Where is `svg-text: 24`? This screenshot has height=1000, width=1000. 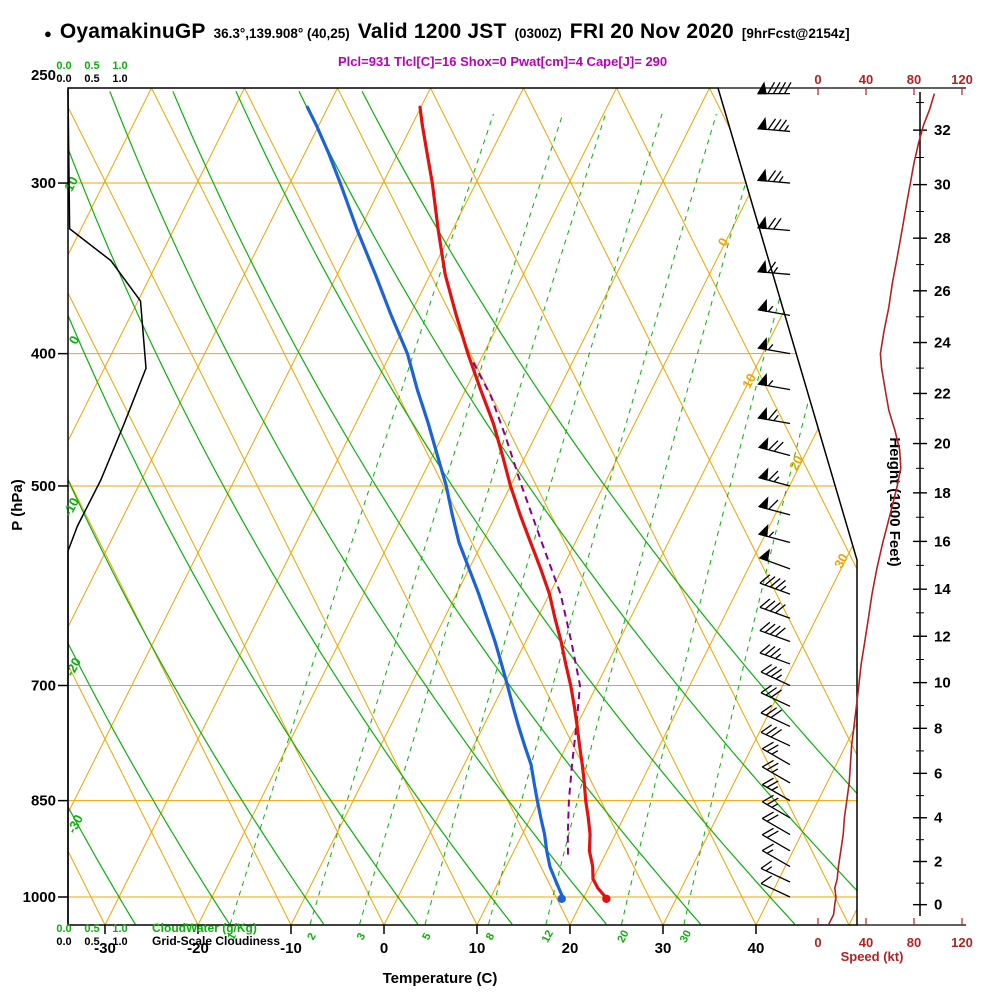
svg-text: 24 is located at coordinates (942, 343).